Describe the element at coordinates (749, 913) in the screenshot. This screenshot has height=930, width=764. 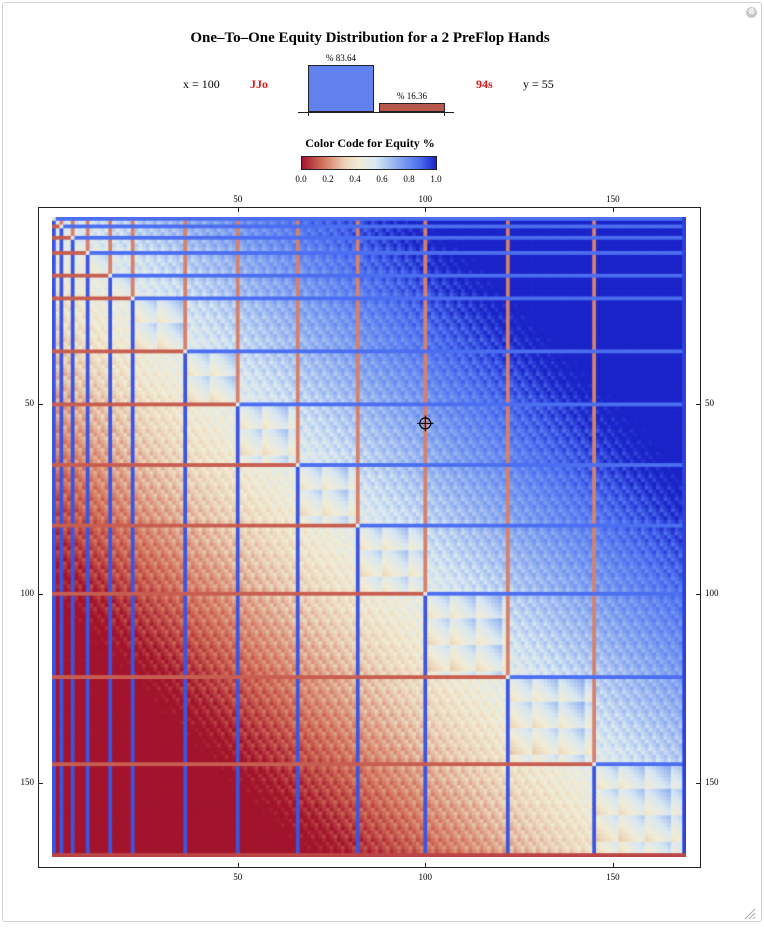
I see `resize-grip-icon` at that location.